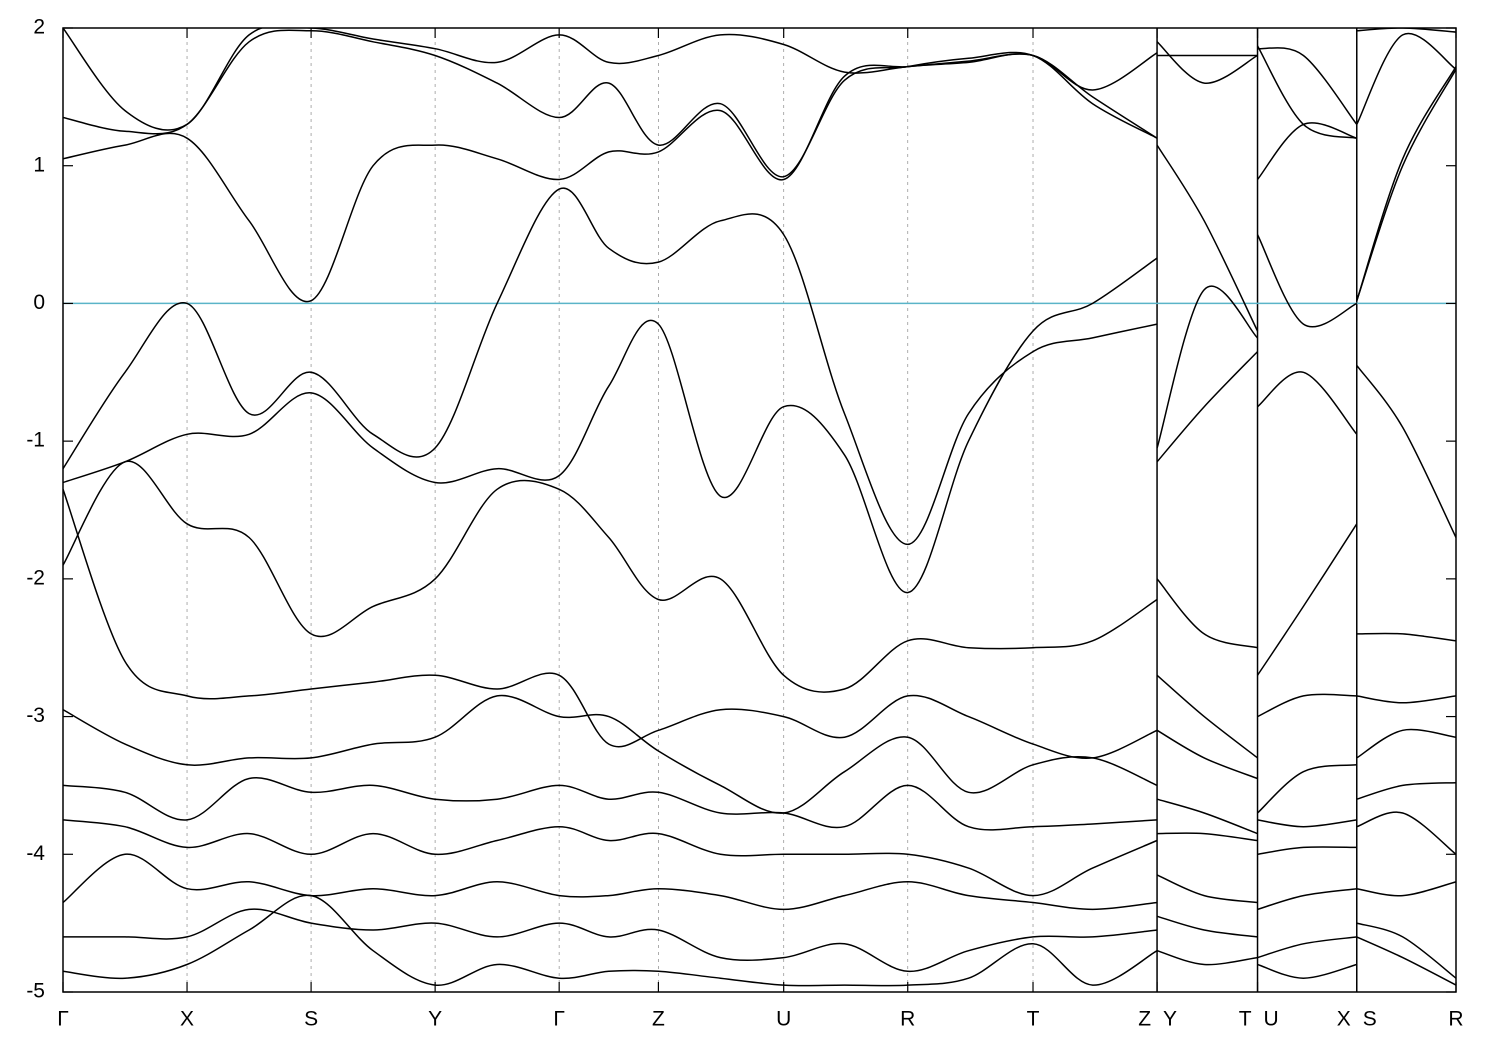 This screenshot has height=1050, width=1500. What do you see at coordinates (35, 577) in the screenshot?
I see `y-tick-label: -2` at bounding box center [35, 577].